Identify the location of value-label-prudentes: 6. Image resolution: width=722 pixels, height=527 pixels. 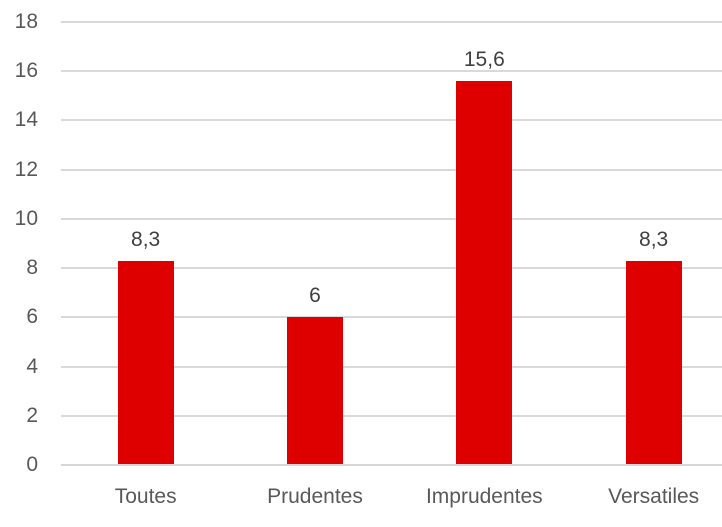
(315, 296).